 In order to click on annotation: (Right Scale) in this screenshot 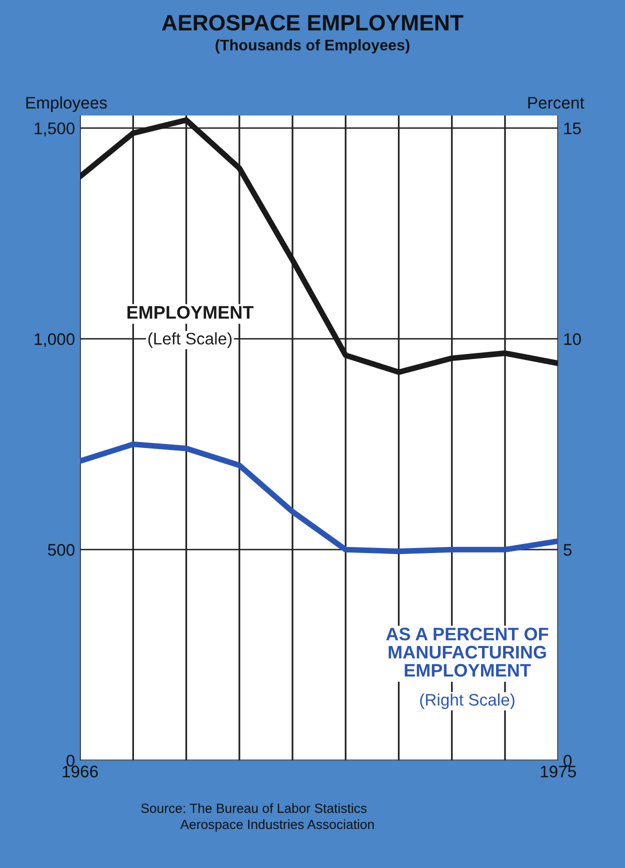, I will do `click(467, 701)`.